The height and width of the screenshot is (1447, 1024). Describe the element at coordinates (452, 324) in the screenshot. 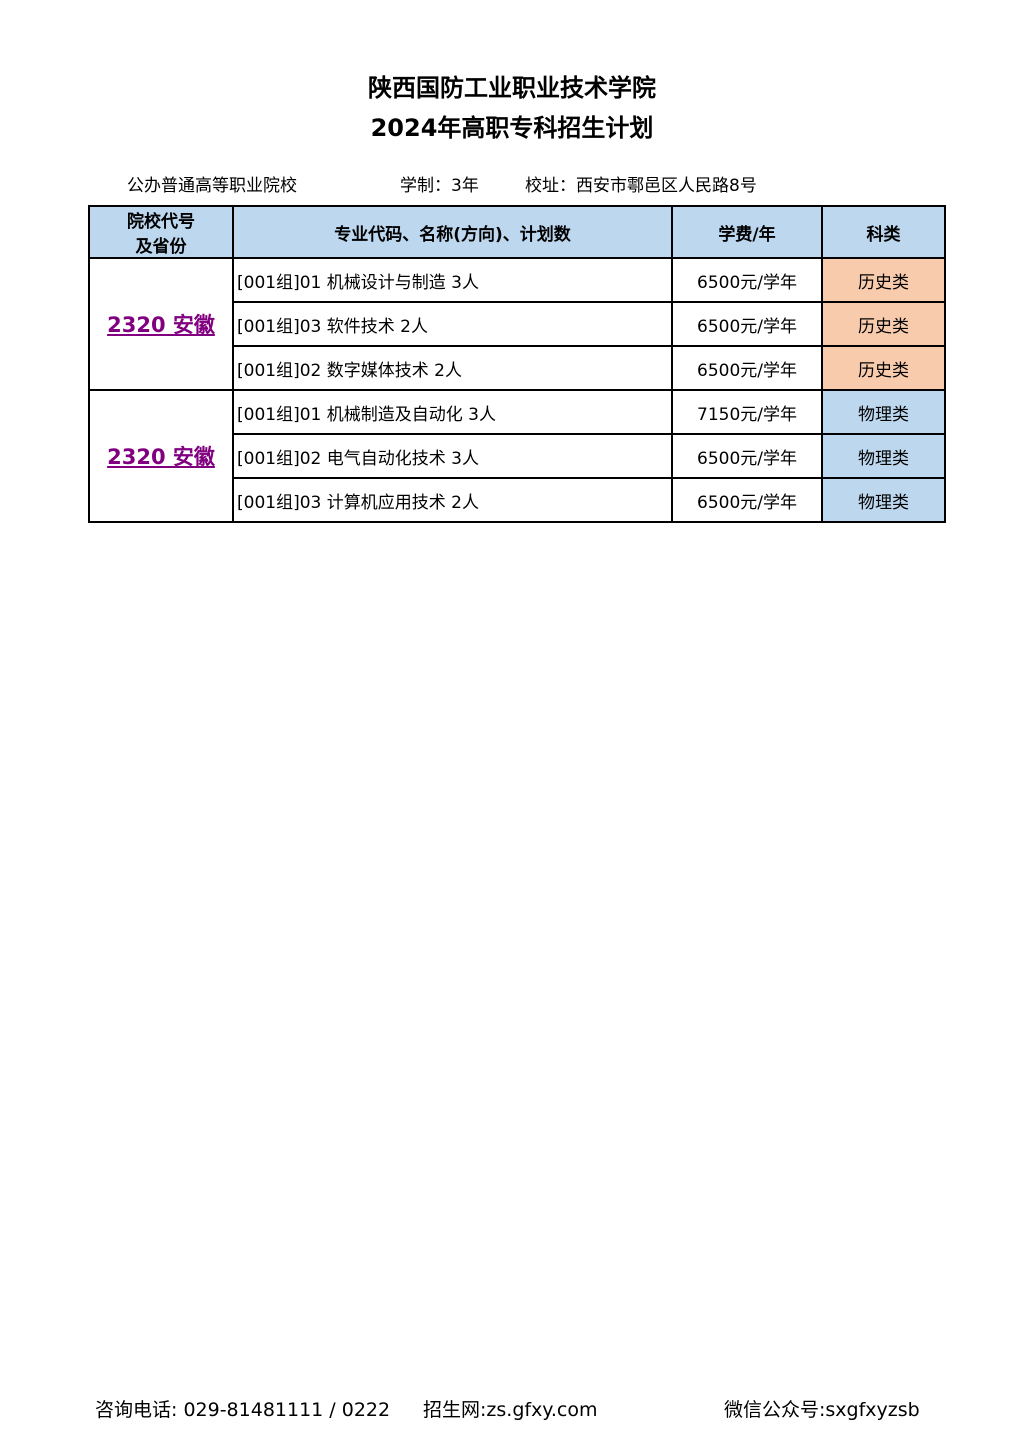

I see `major-cell: [001组]03 软件技术 2人` at that location.